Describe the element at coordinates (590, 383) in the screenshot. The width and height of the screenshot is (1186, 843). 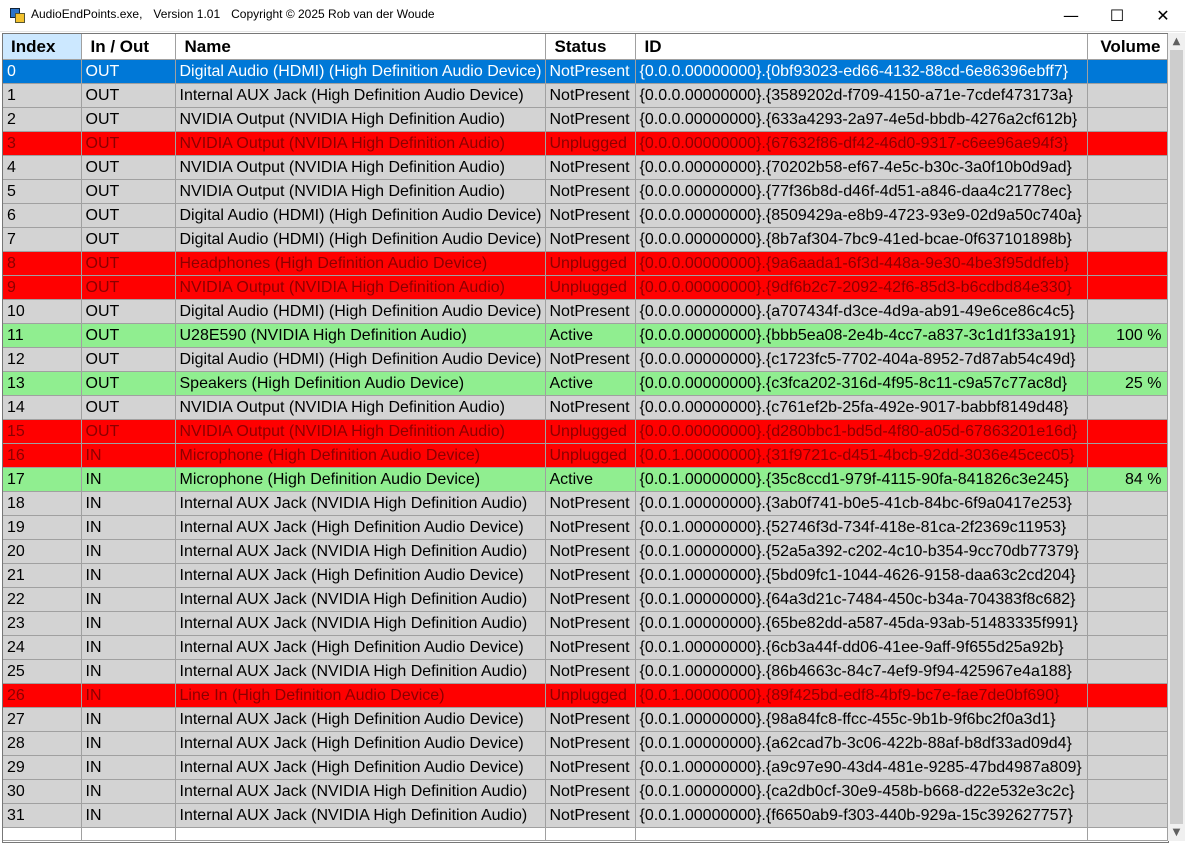
I see `cell-status: Active` at that location.